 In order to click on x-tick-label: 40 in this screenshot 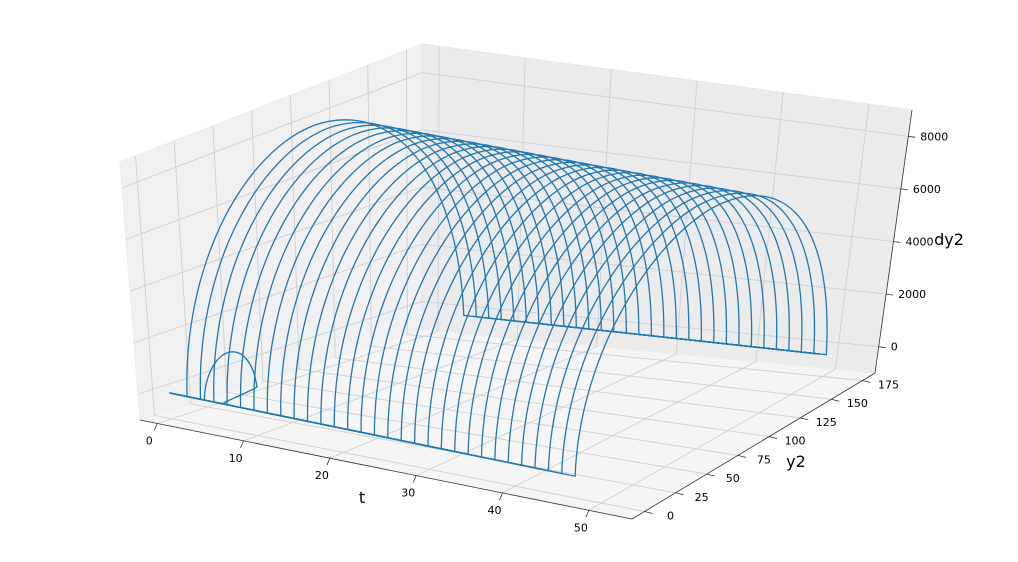, I will do `click(495, 510)`.